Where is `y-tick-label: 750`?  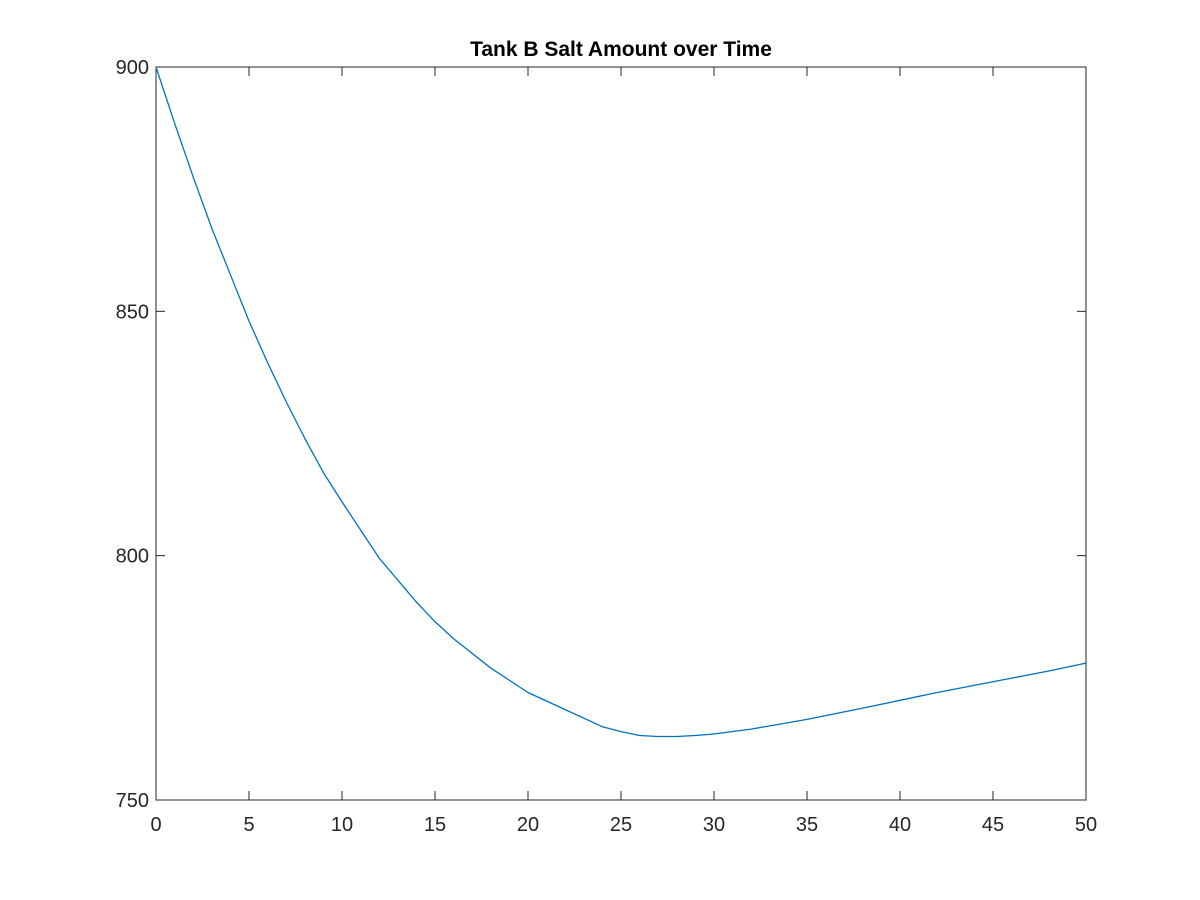
y-tick-label: 750 is located at coordinates (132, 801).